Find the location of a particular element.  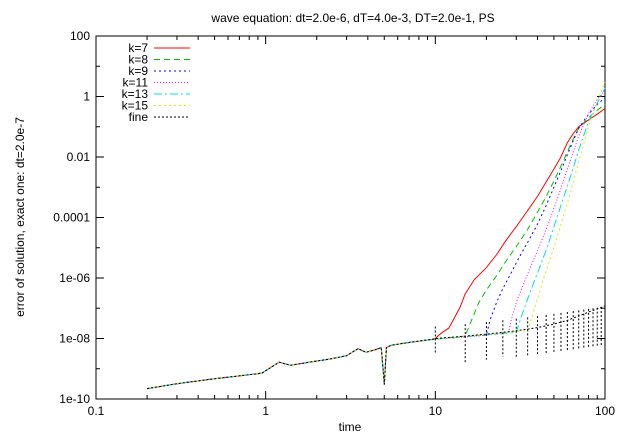

x-tick-label: 100 is located at coordinates (605, 411).